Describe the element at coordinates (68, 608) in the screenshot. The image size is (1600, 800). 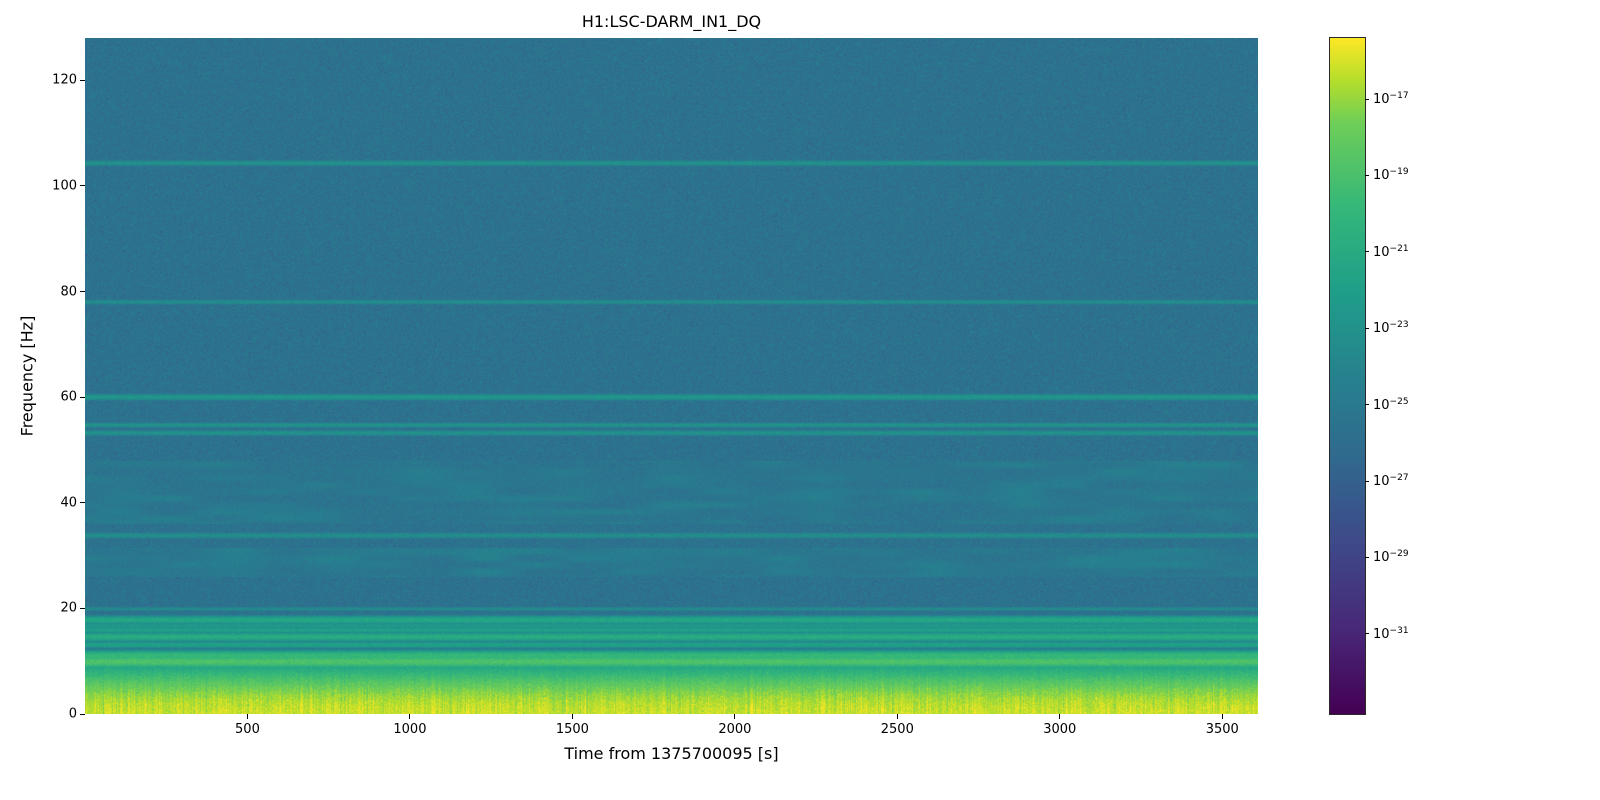
I see `y-tick-label: 20` at that location.